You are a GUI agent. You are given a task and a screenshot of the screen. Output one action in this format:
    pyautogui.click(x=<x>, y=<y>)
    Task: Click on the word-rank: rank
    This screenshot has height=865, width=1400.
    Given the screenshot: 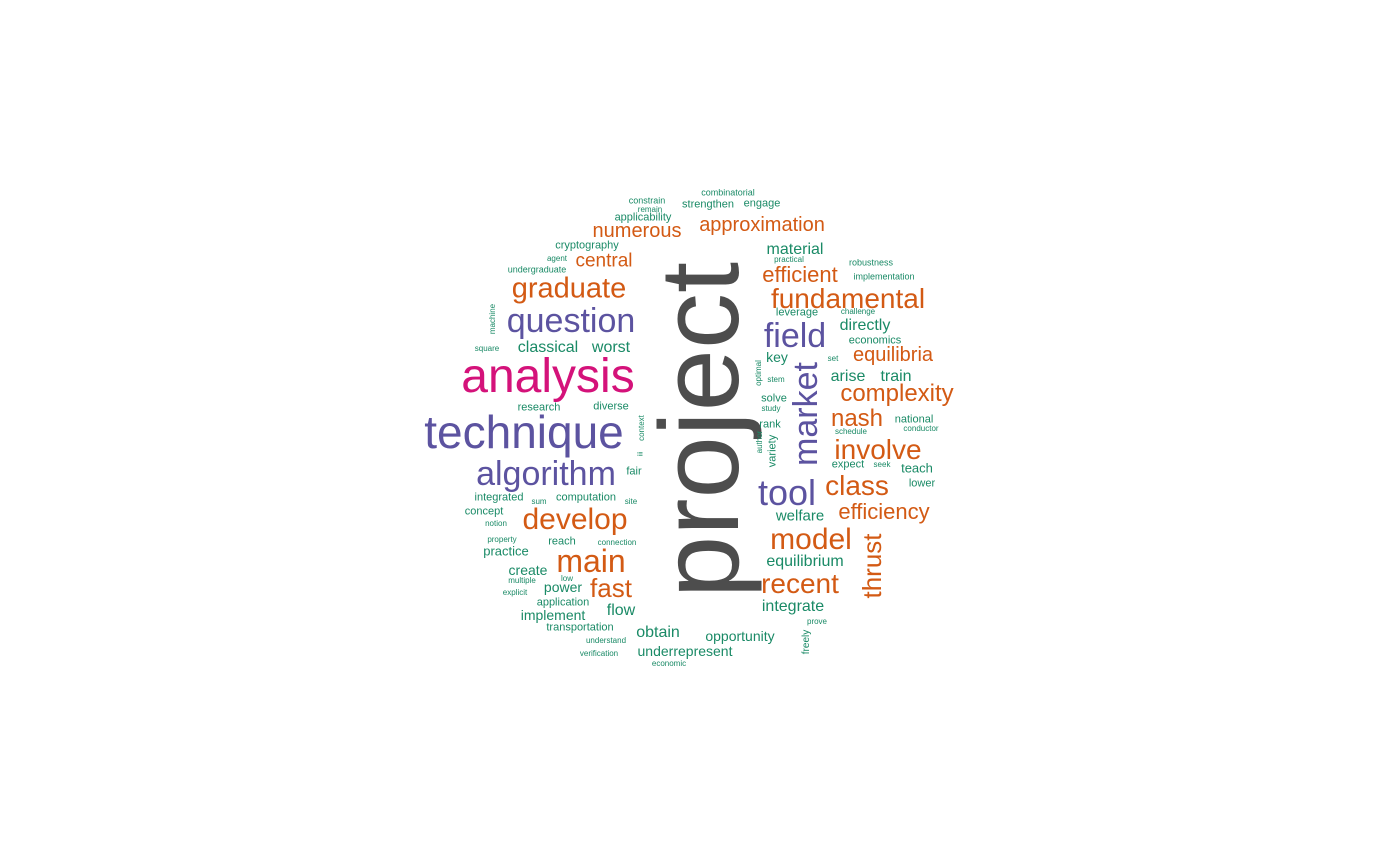 What is the action you would take?
    pyautogui.click(x=770, y=424)
    